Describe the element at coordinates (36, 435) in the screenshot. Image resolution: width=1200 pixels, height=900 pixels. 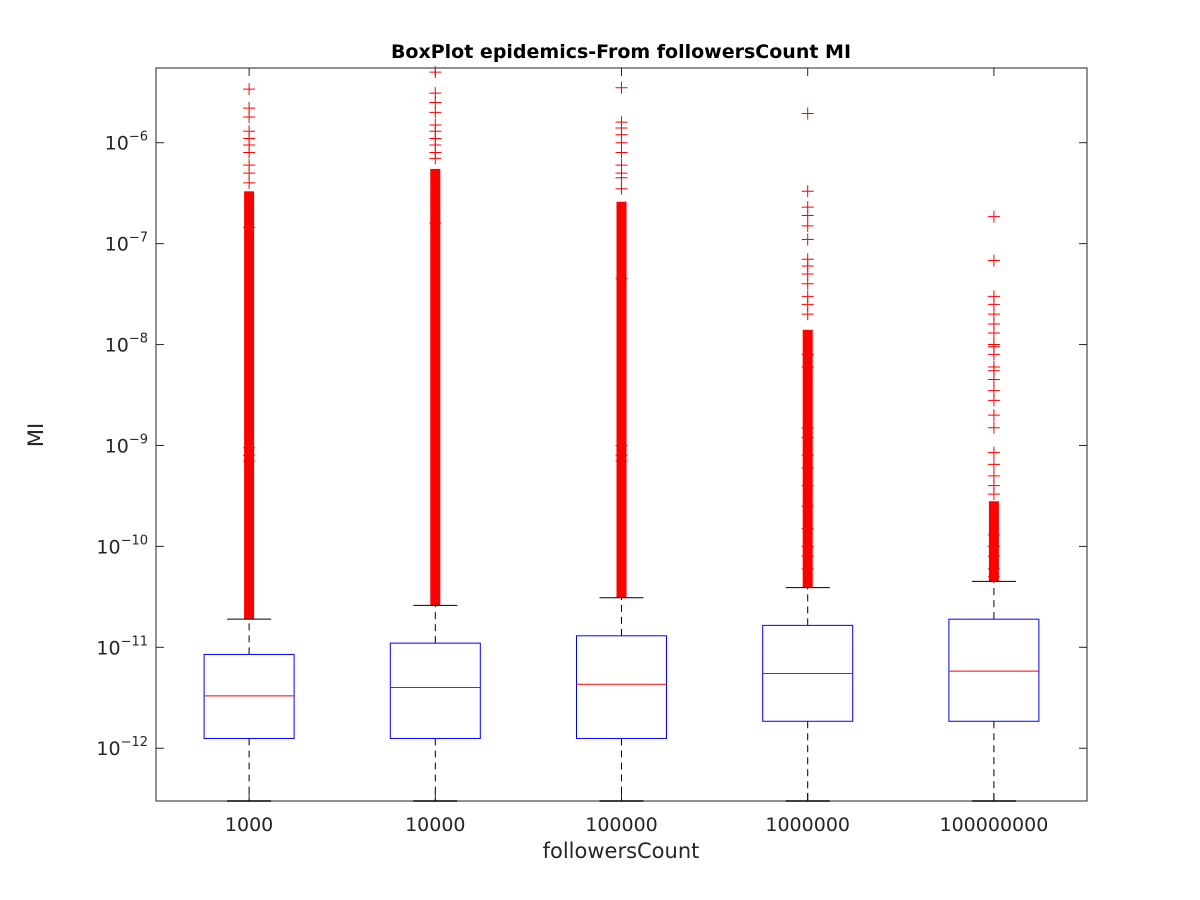
I see `y-axis-label: MI` at that location.